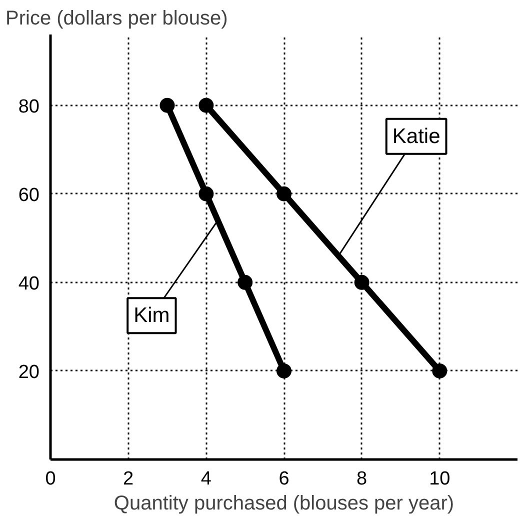 The image size is (527, 517). Describe the element at coordinates (152, 316) in the screenshot. I see `text: Kim` at that location.